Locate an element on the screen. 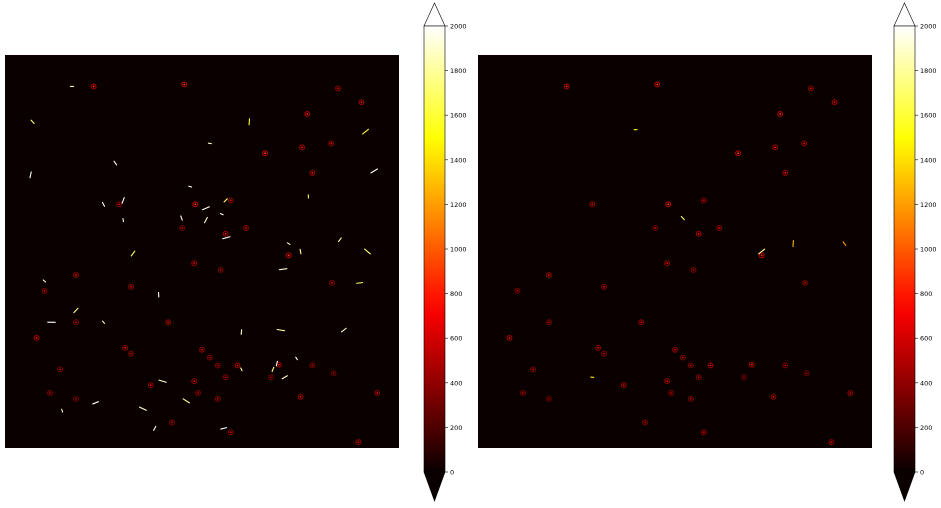  colorbar-left: 0 200 400 600 800 1000 1200 1400 1600 1800 2000 is located at coordinates (450, 252).